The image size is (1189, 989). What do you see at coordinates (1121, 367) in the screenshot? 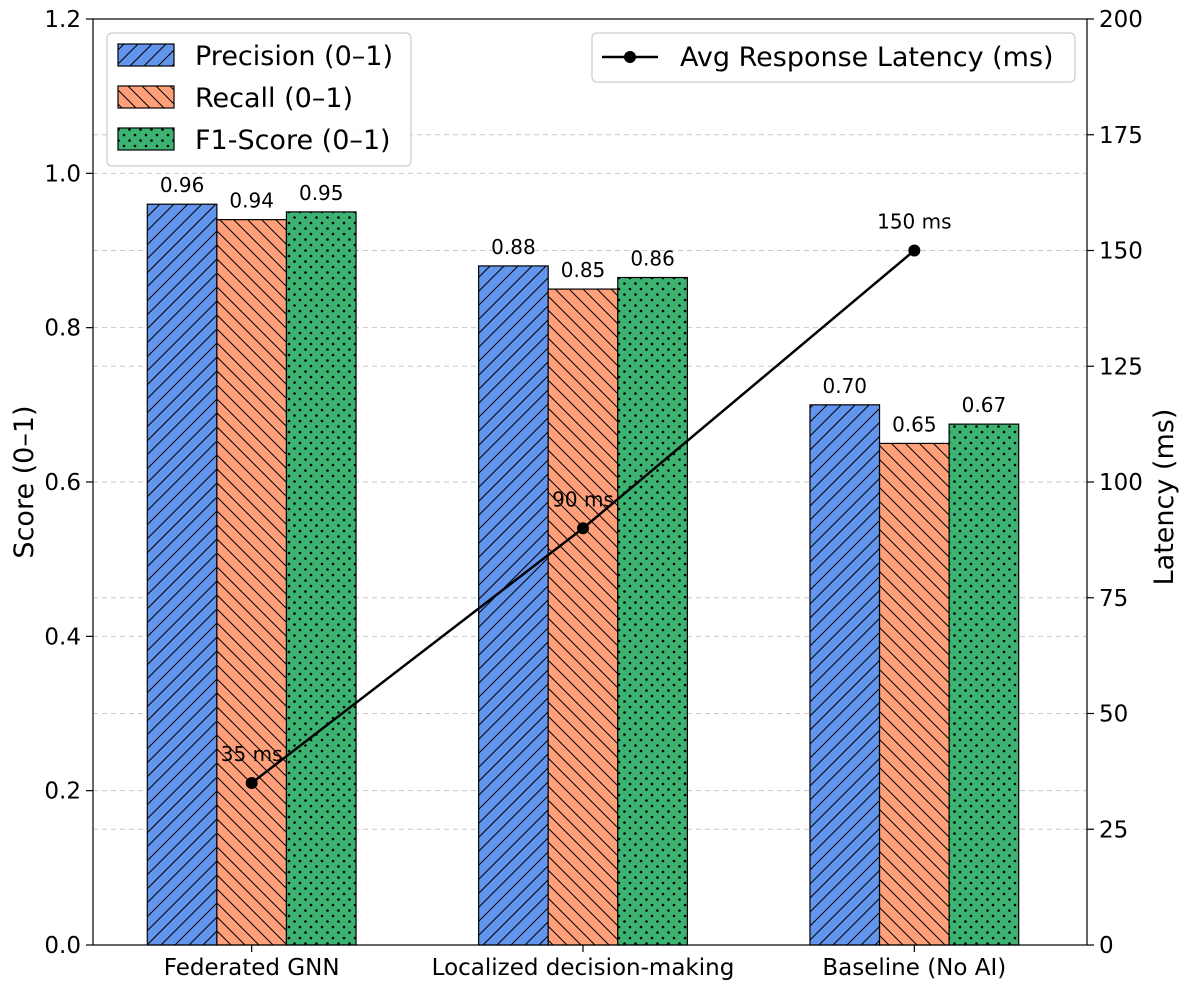
I see `y2-tick-label: 125` at bounding box center [1121, 367].